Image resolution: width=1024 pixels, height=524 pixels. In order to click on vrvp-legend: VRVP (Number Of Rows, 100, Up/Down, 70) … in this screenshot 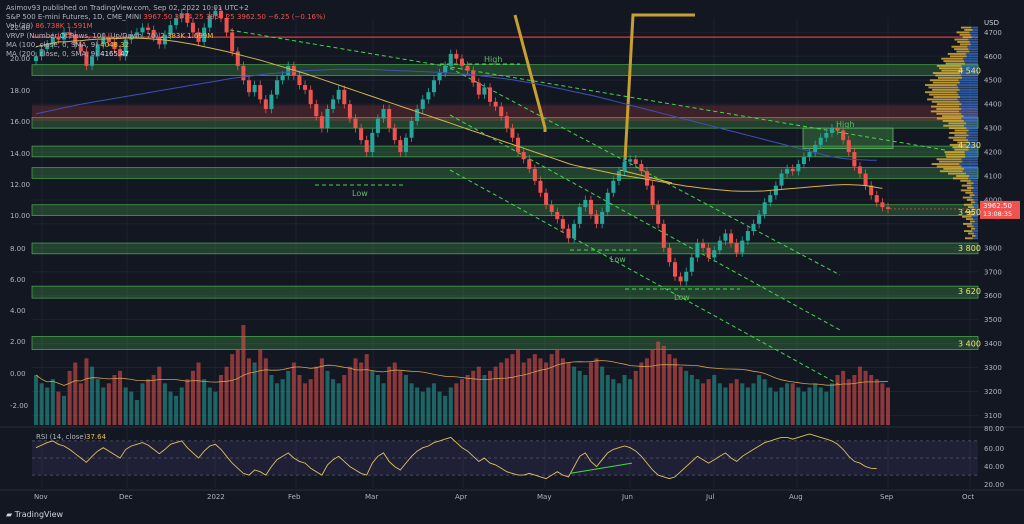, I will do `click(110, 35)`.